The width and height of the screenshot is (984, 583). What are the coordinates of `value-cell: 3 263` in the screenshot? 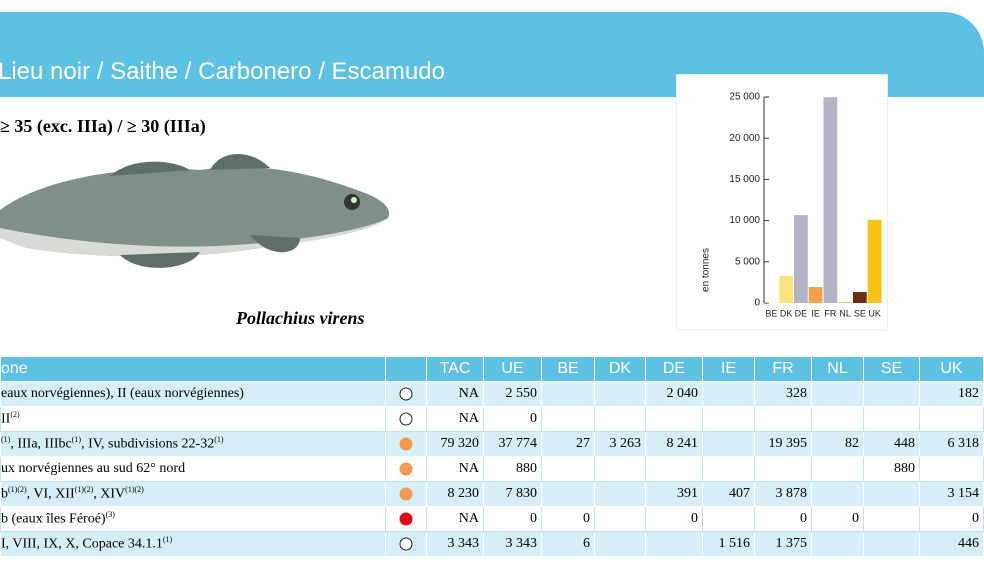 It's located at (620, 444).